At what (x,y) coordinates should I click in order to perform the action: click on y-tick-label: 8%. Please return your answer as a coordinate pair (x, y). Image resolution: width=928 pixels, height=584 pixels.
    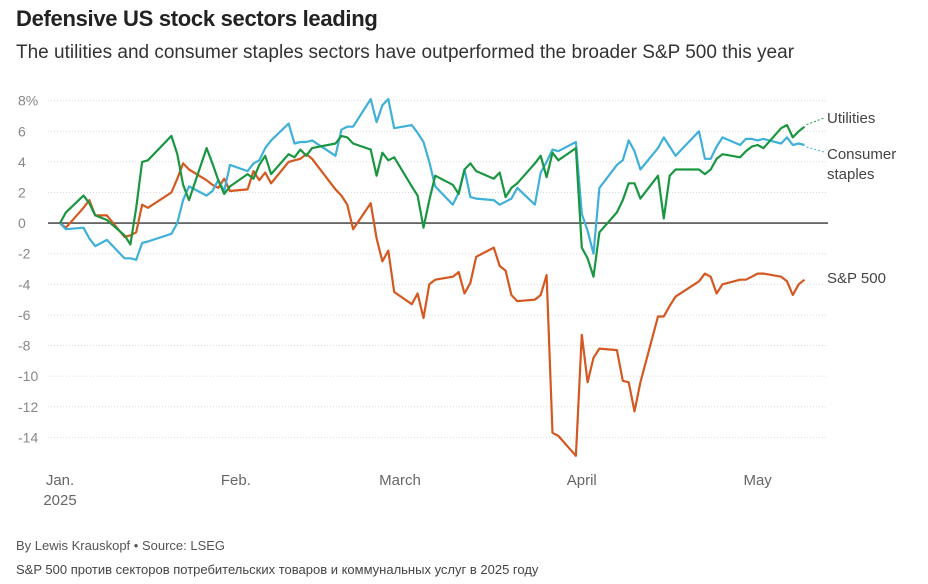
    Looking at the image, I should click on (28, 101).